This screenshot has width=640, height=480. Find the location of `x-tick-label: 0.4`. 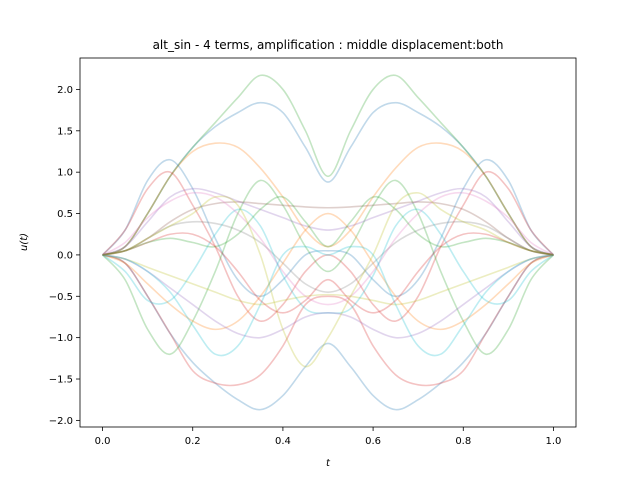

x-tick-label: 0.4 is located at coordinates (283, 441).